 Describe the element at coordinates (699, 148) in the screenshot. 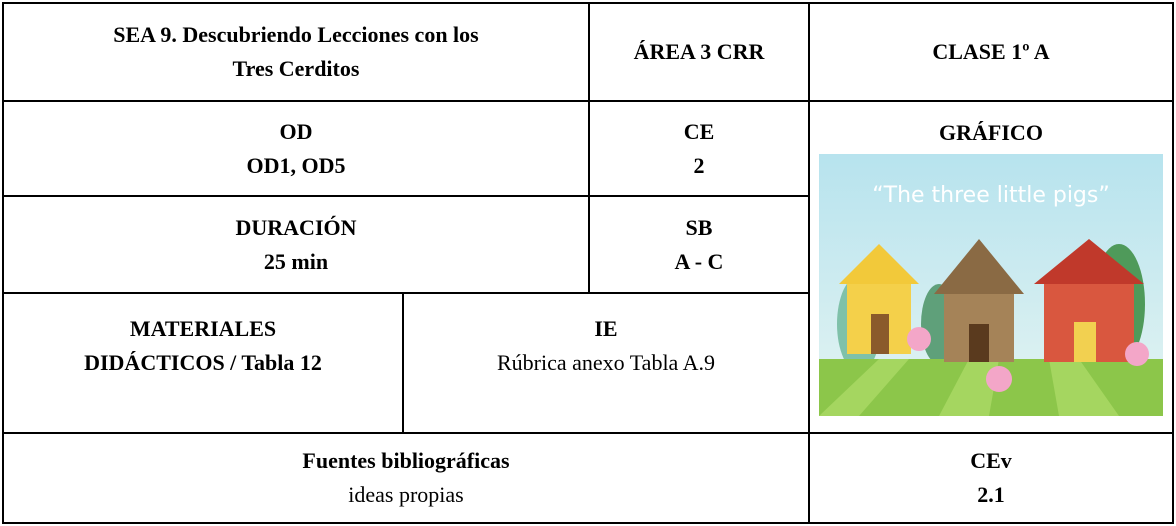

I see `ce-cell: CE 2` at that location.